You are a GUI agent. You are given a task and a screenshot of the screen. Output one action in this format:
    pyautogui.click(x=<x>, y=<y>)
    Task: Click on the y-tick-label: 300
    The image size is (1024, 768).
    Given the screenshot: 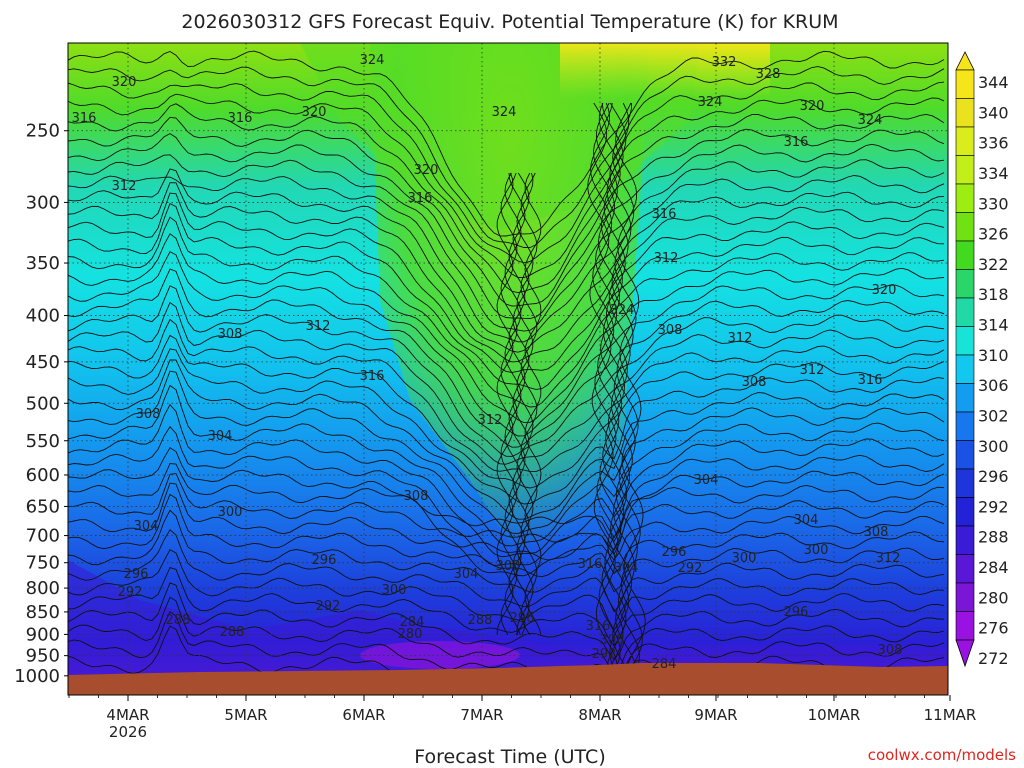 What is the action you would take?
    pyautogui.click(x=43, y=202)
    